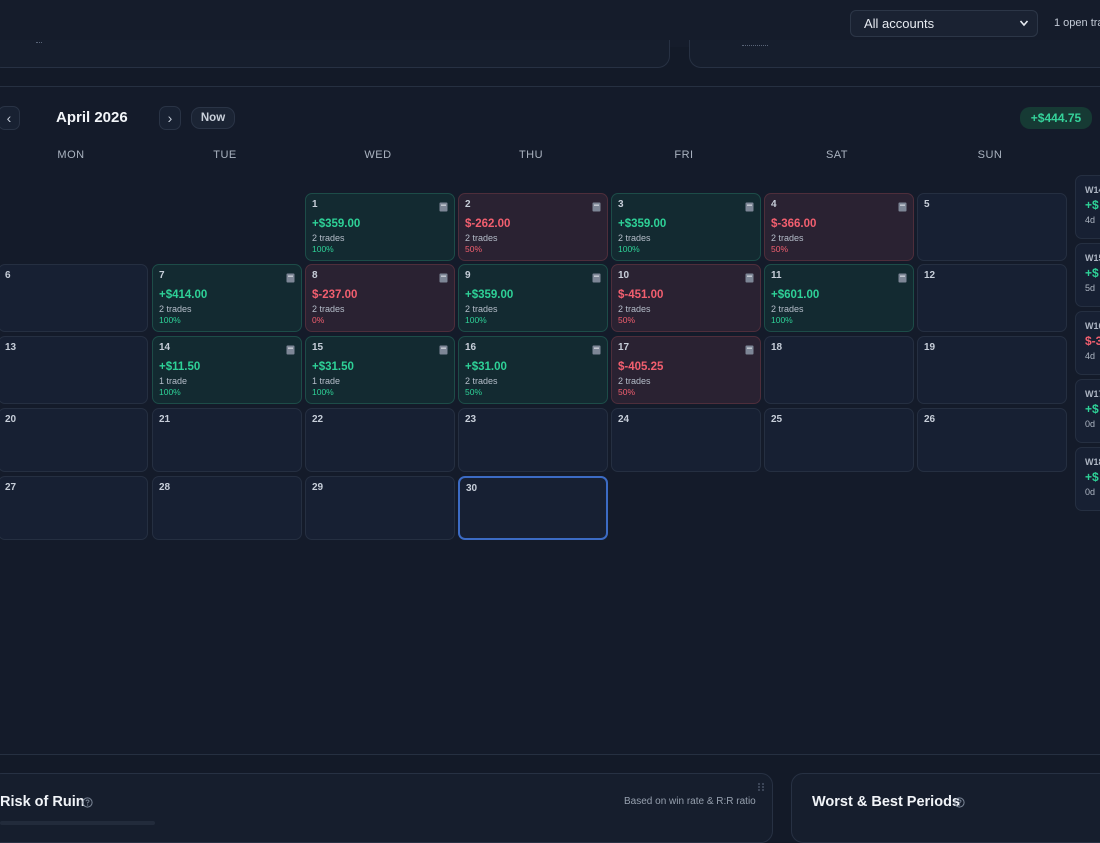  Describe the element at coordinates (1087, 479) in the screenshot. I see `week-summary-card: W18 +$ 0d` at that location.